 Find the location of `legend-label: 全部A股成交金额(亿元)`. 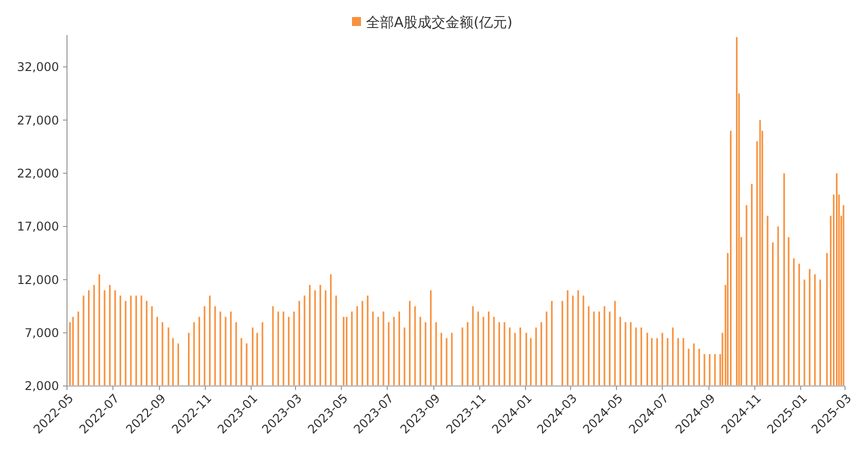

legend-label: 全部A股成交金额(亿元) is located at coordinates (439, 22).